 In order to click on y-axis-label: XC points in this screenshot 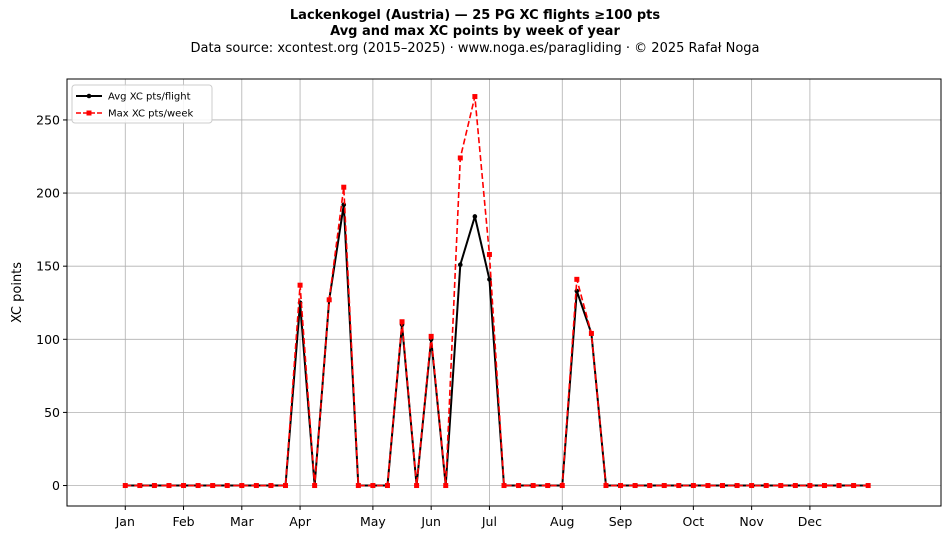, I will do `click(17, 292)`.